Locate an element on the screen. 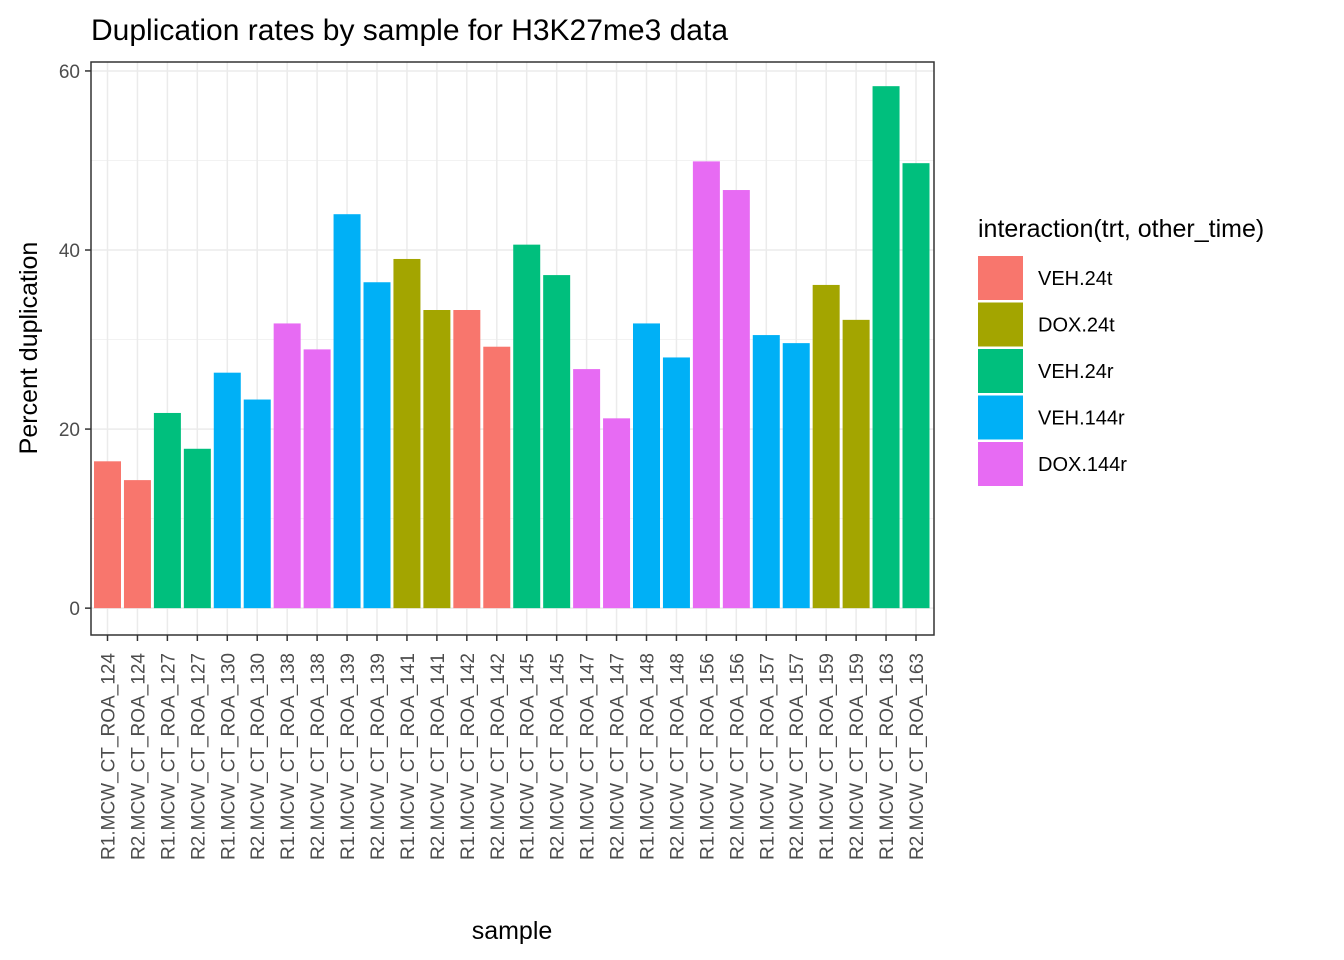 This screenshot has width=1344, height=960. bar-R1.MCW_CT_ROA_156 is located at coordinates (706, 385).